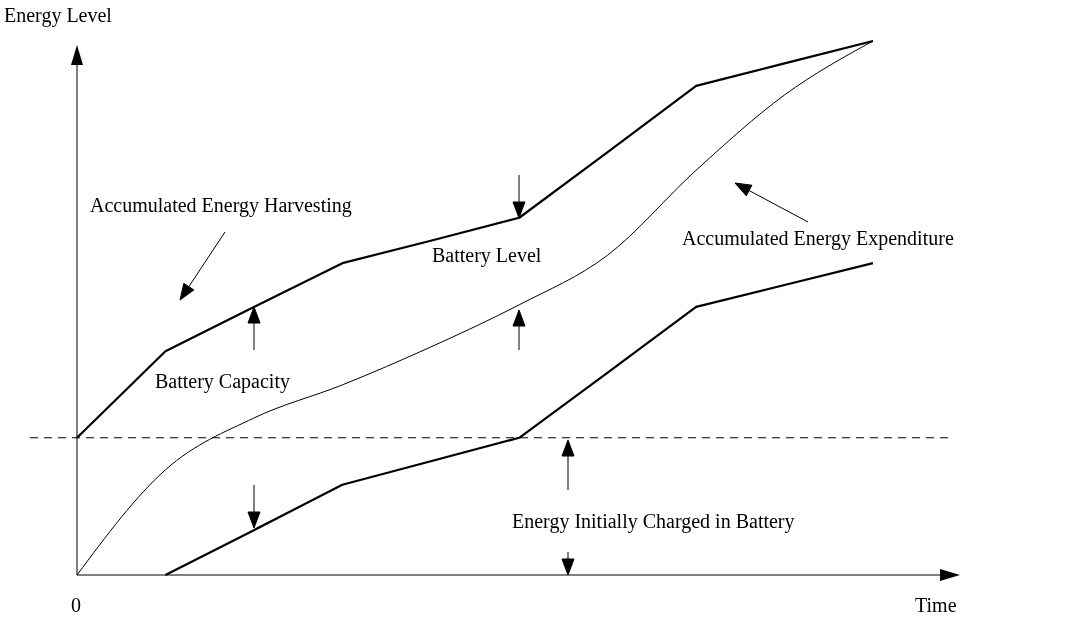 The width and height of the screenshot is (1070, 624). I want to click on annotation: Energy Initially Charged in Battery, so click(653, 521).